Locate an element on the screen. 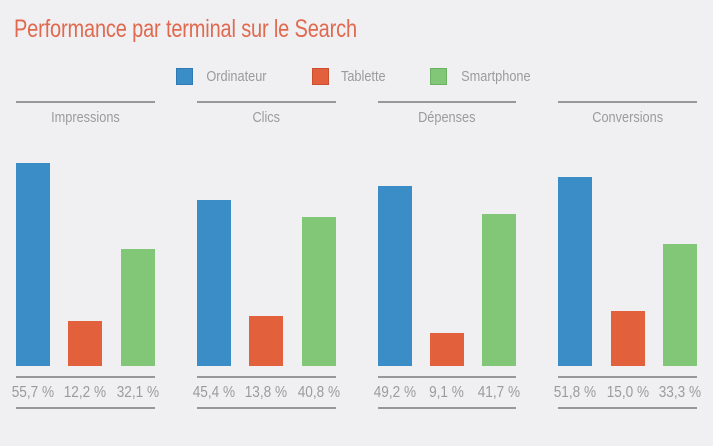 This screenshot has height=446, width=713. bar-ordinateur-conversions is located at coordinates (575, 271).